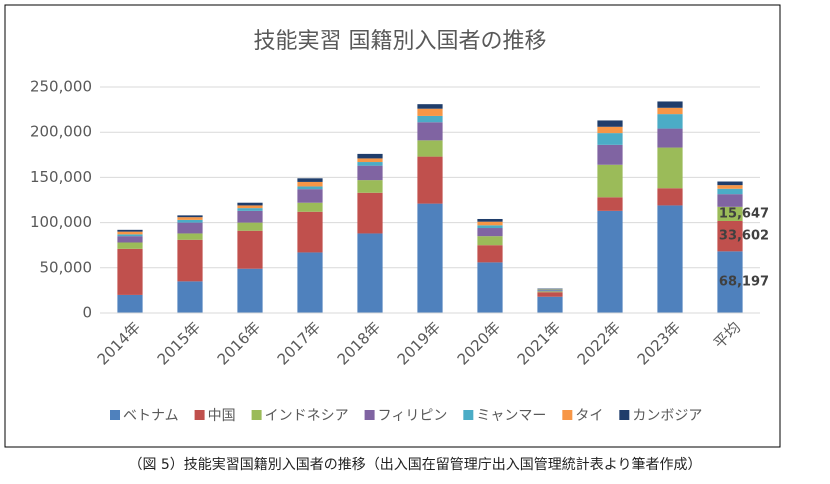 The width and height of the screenshot is (830, 484). What do you see at coordinates (307, 416) in the screenshot?
I see `legend-label: インドネシア` at bounding box center [307, 416].